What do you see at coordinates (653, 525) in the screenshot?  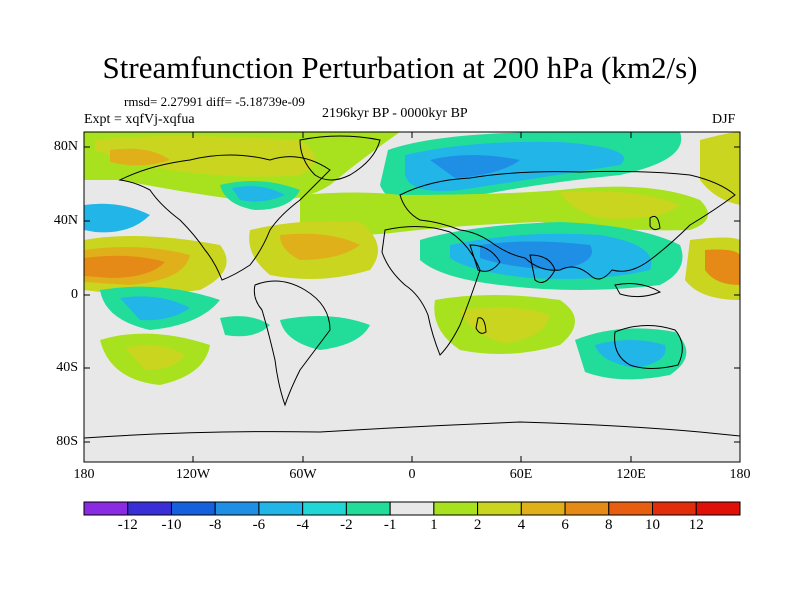 I see `colorbar-label: 10` at bounding box center [653, 525].